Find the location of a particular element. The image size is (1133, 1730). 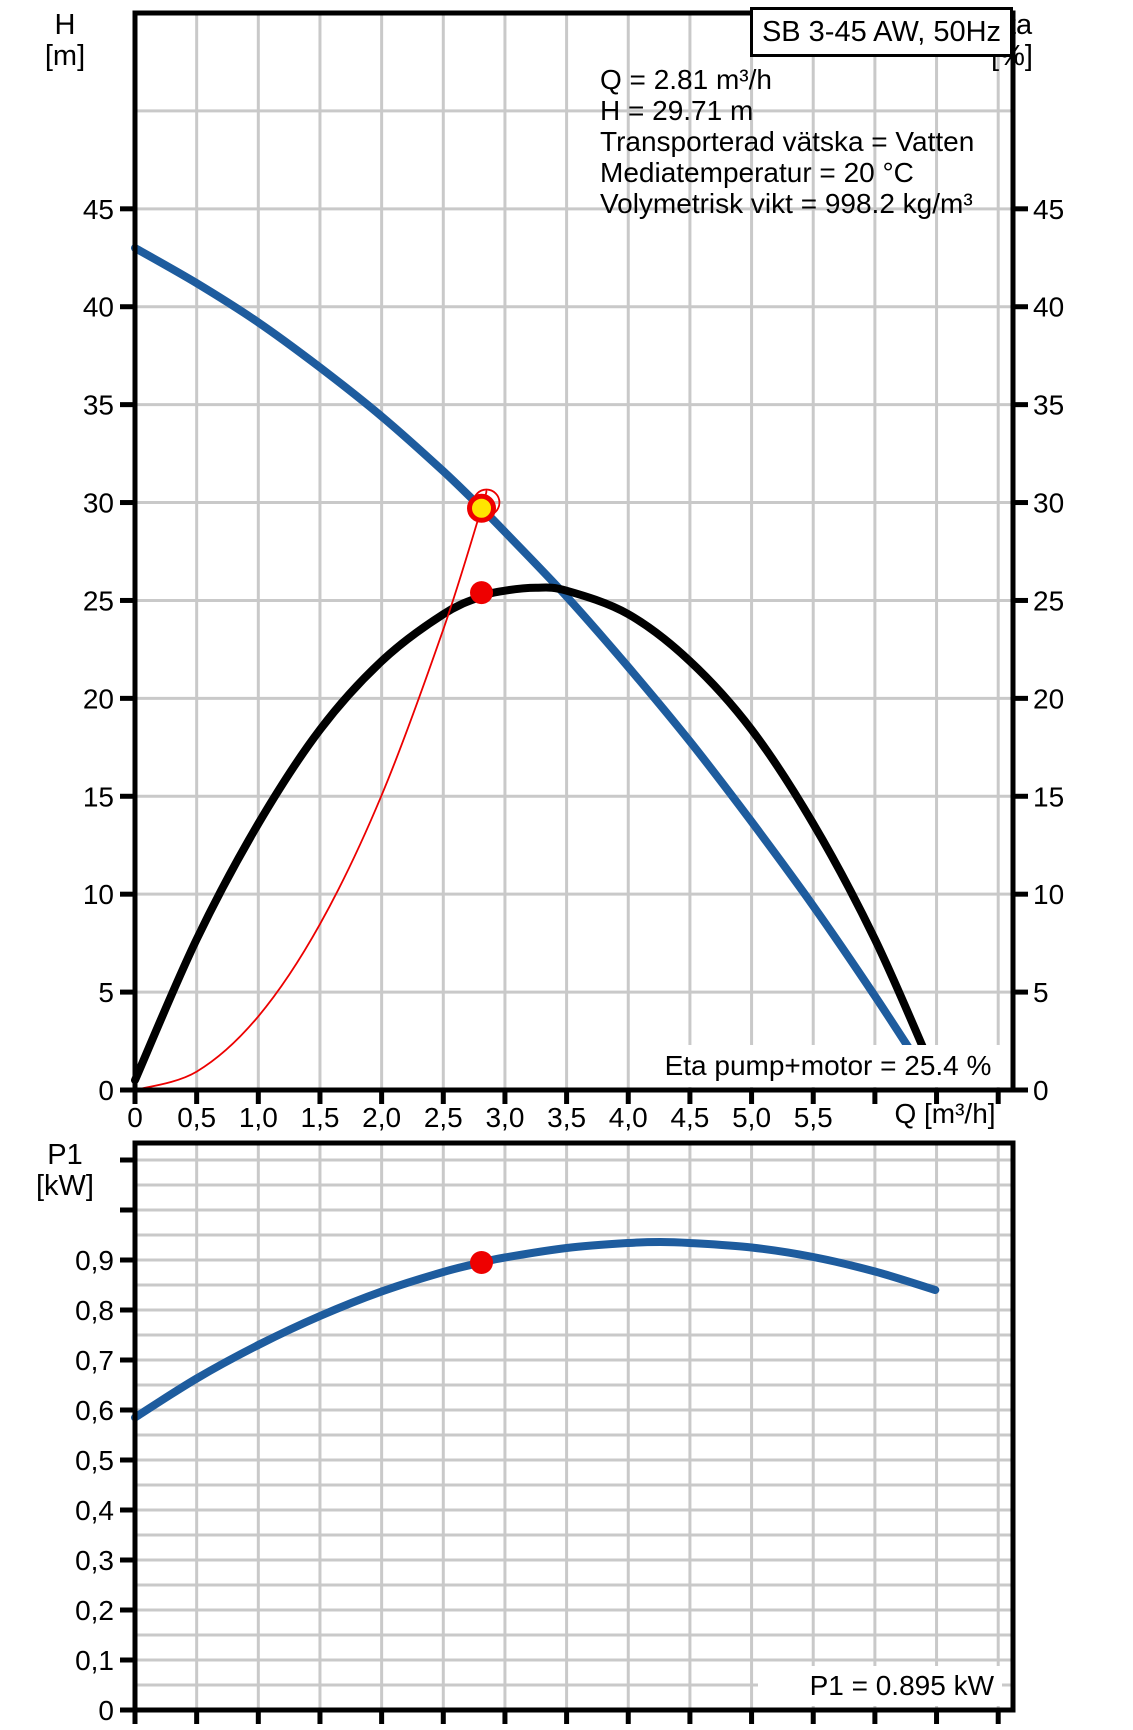

eta-point-marker is located at coordinates (482, 593).